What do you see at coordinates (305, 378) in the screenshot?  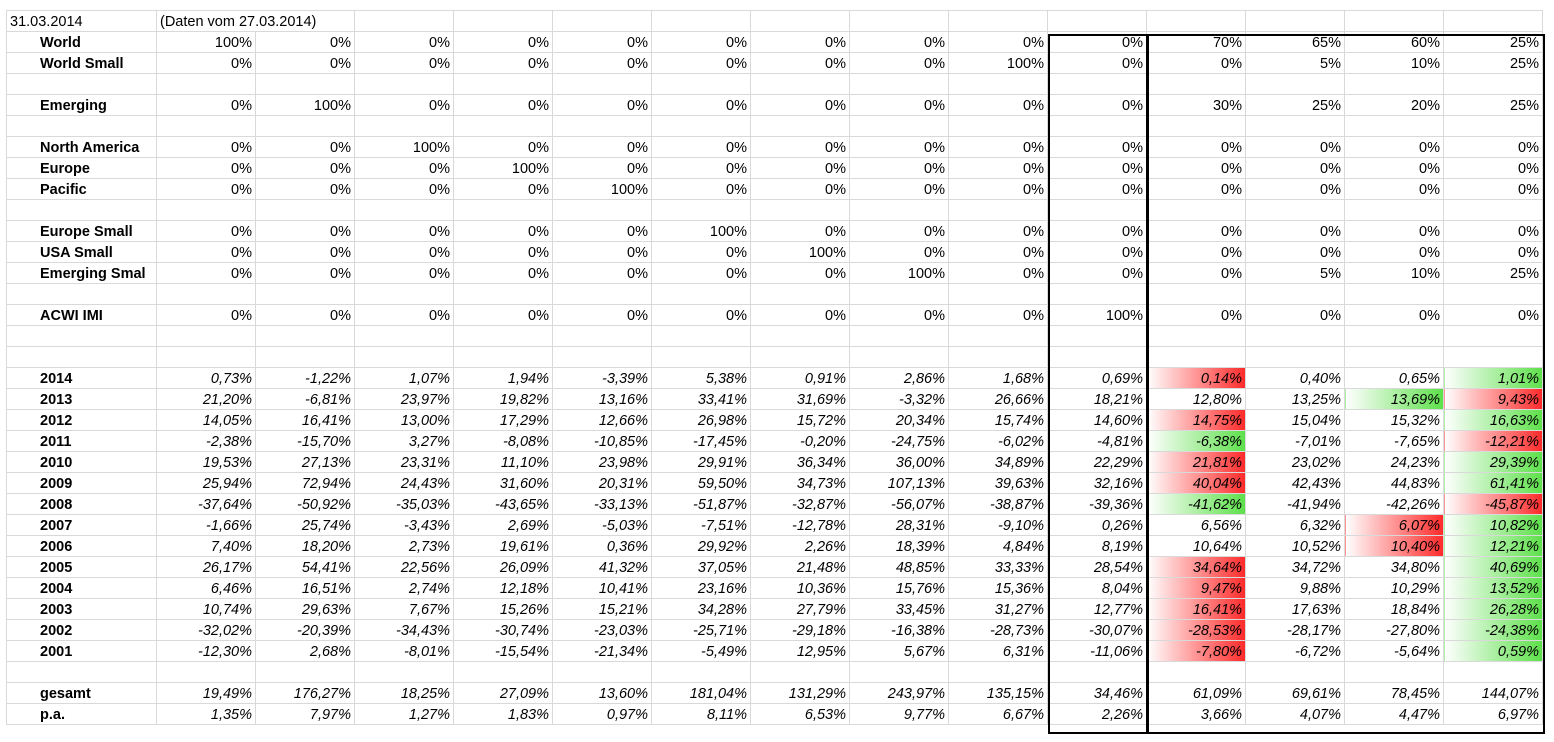 I see `value-cell: -1,22%` at bounding box center [305, 378].